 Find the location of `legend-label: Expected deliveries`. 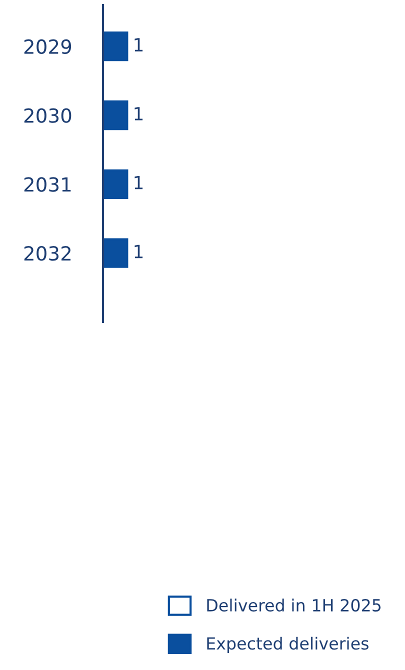

legend-label: Expected deliveries is located at coordinates (287, 644).